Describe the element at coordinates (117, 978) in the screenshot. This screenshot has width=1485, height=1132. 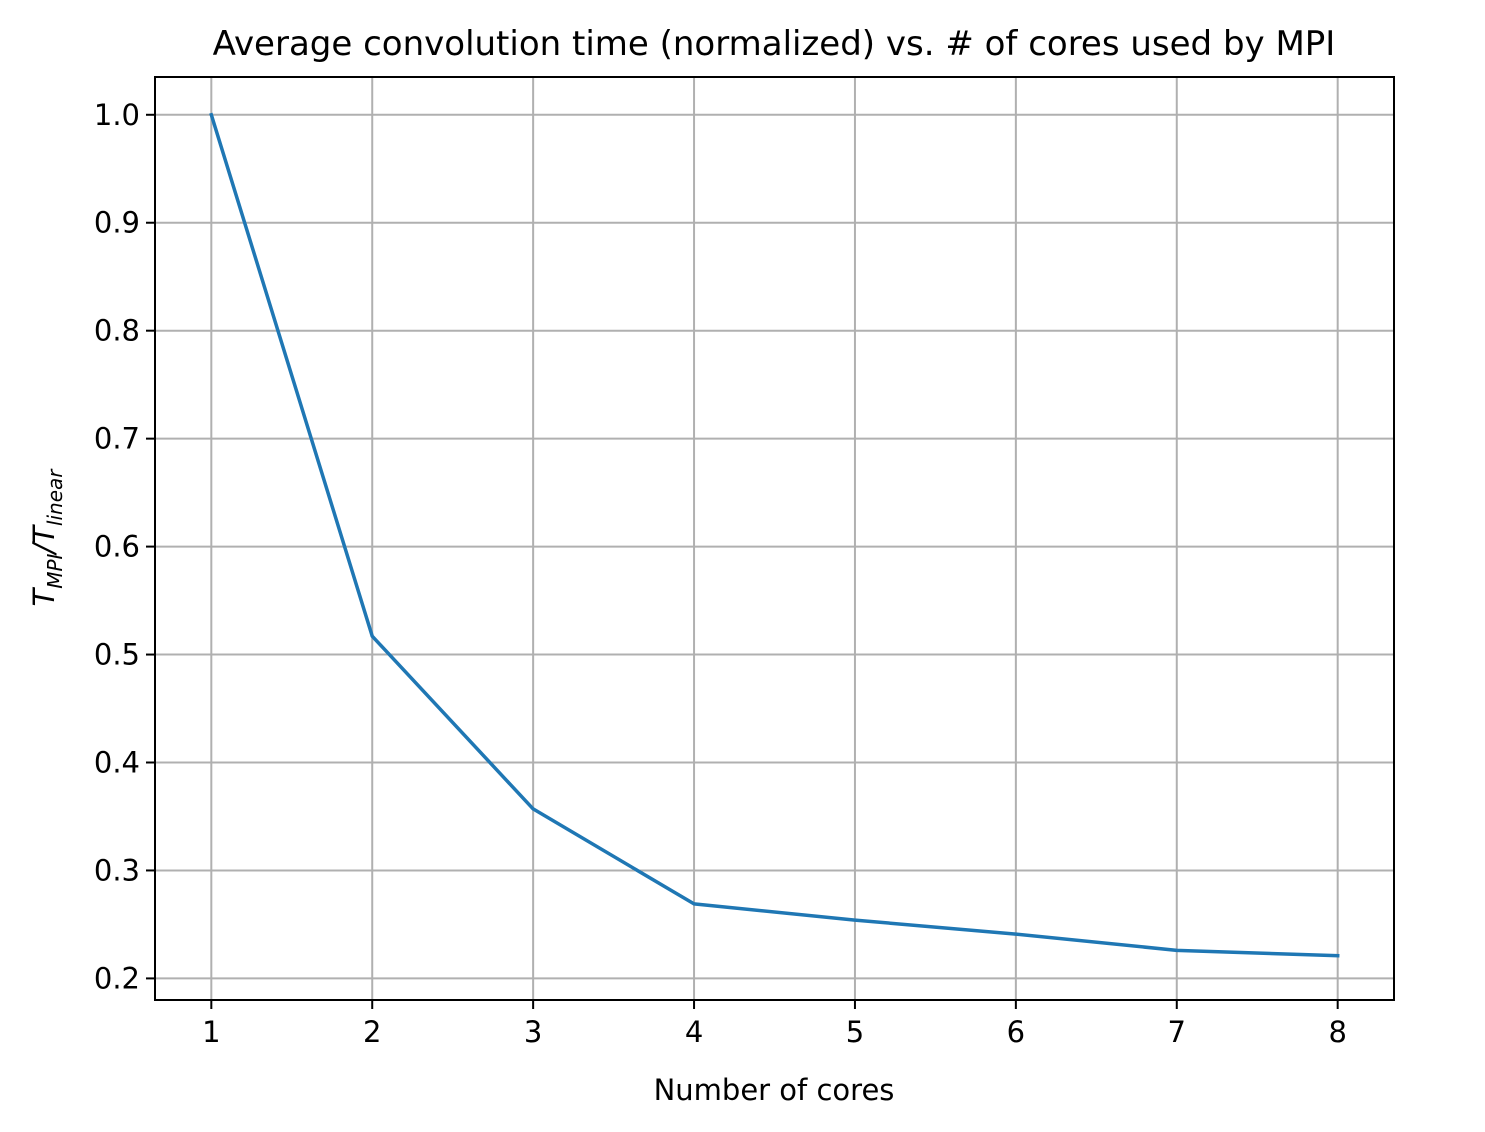
I see `y-tick-label: 0.2` at that location.